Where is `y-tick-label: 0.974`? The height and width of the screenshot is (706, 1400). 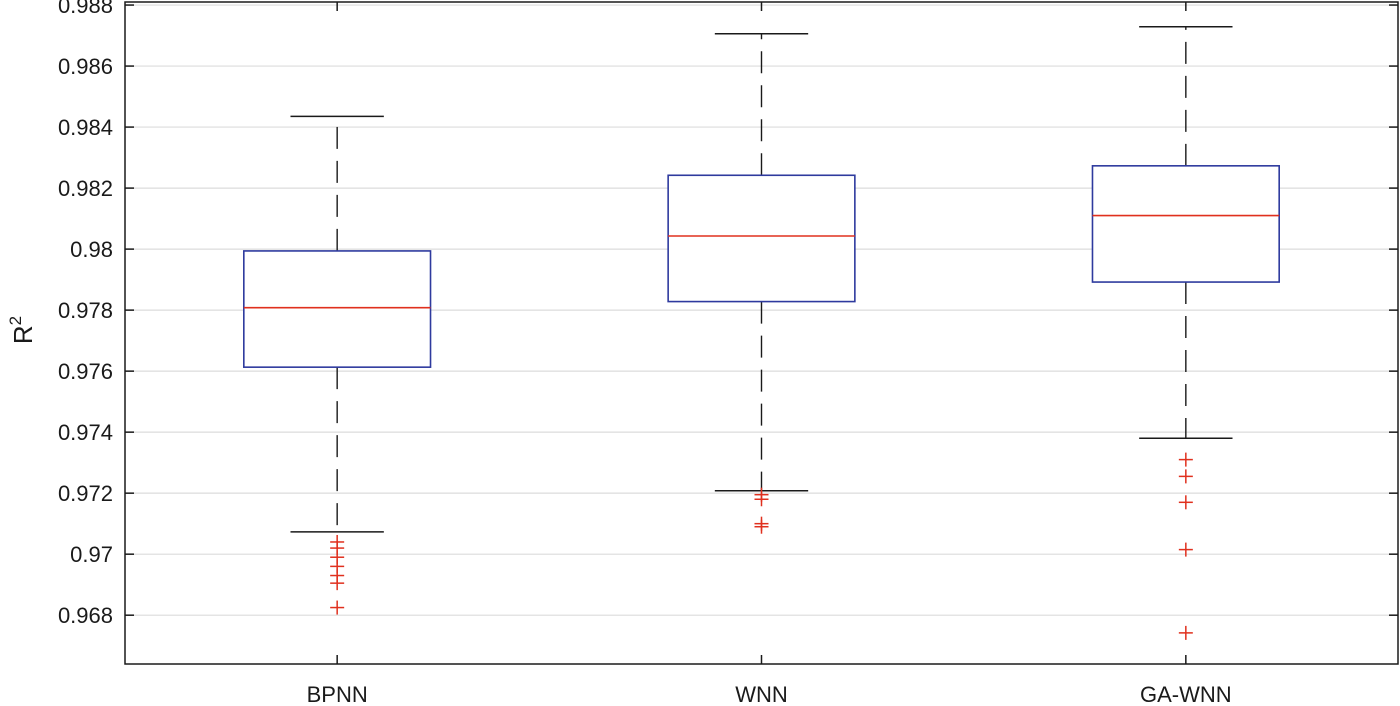 y-tick-label: 0.974 is located at coordinates (85, 432).